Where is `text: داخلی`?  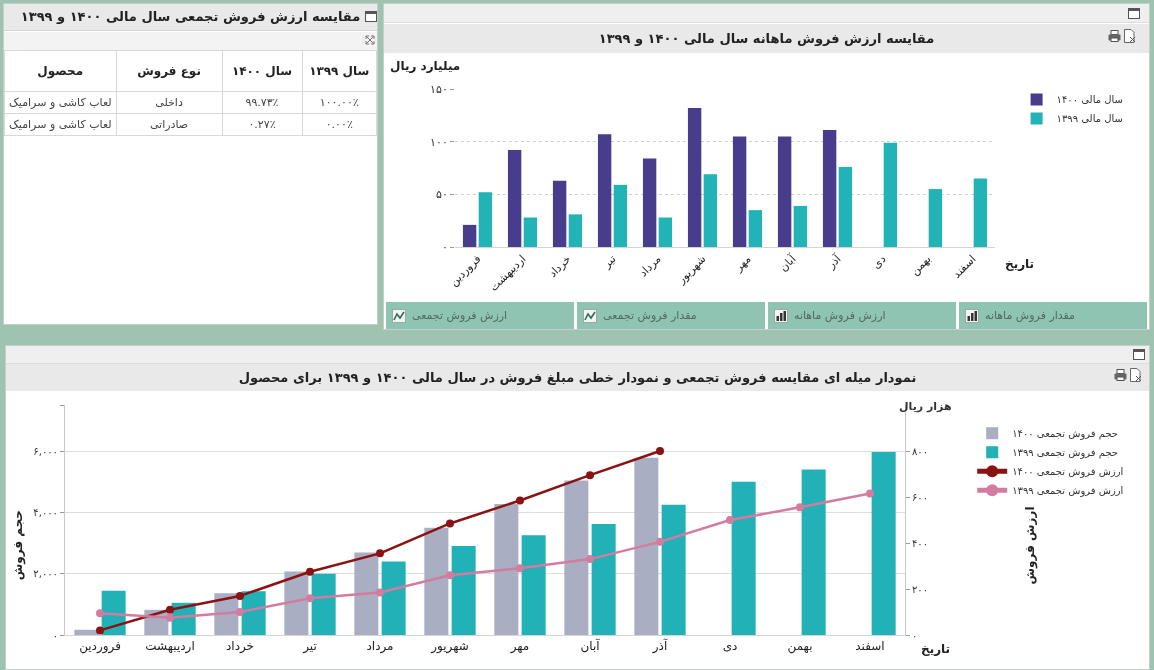 text: داخلی is located at coordinates (169, 102).